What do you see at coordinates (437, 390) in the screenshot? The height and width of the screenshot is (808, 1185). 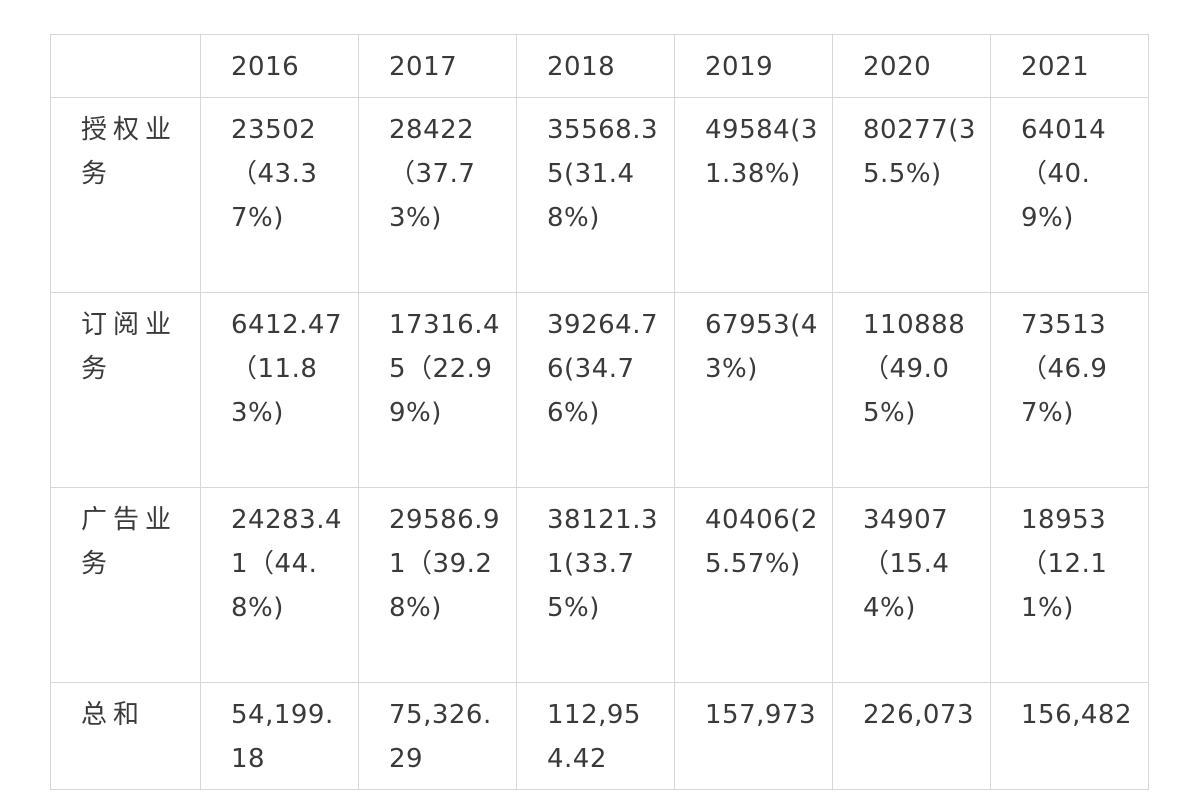 I see `table-cell: 17316.45（22.99%)` at bounding box center [437, 390].